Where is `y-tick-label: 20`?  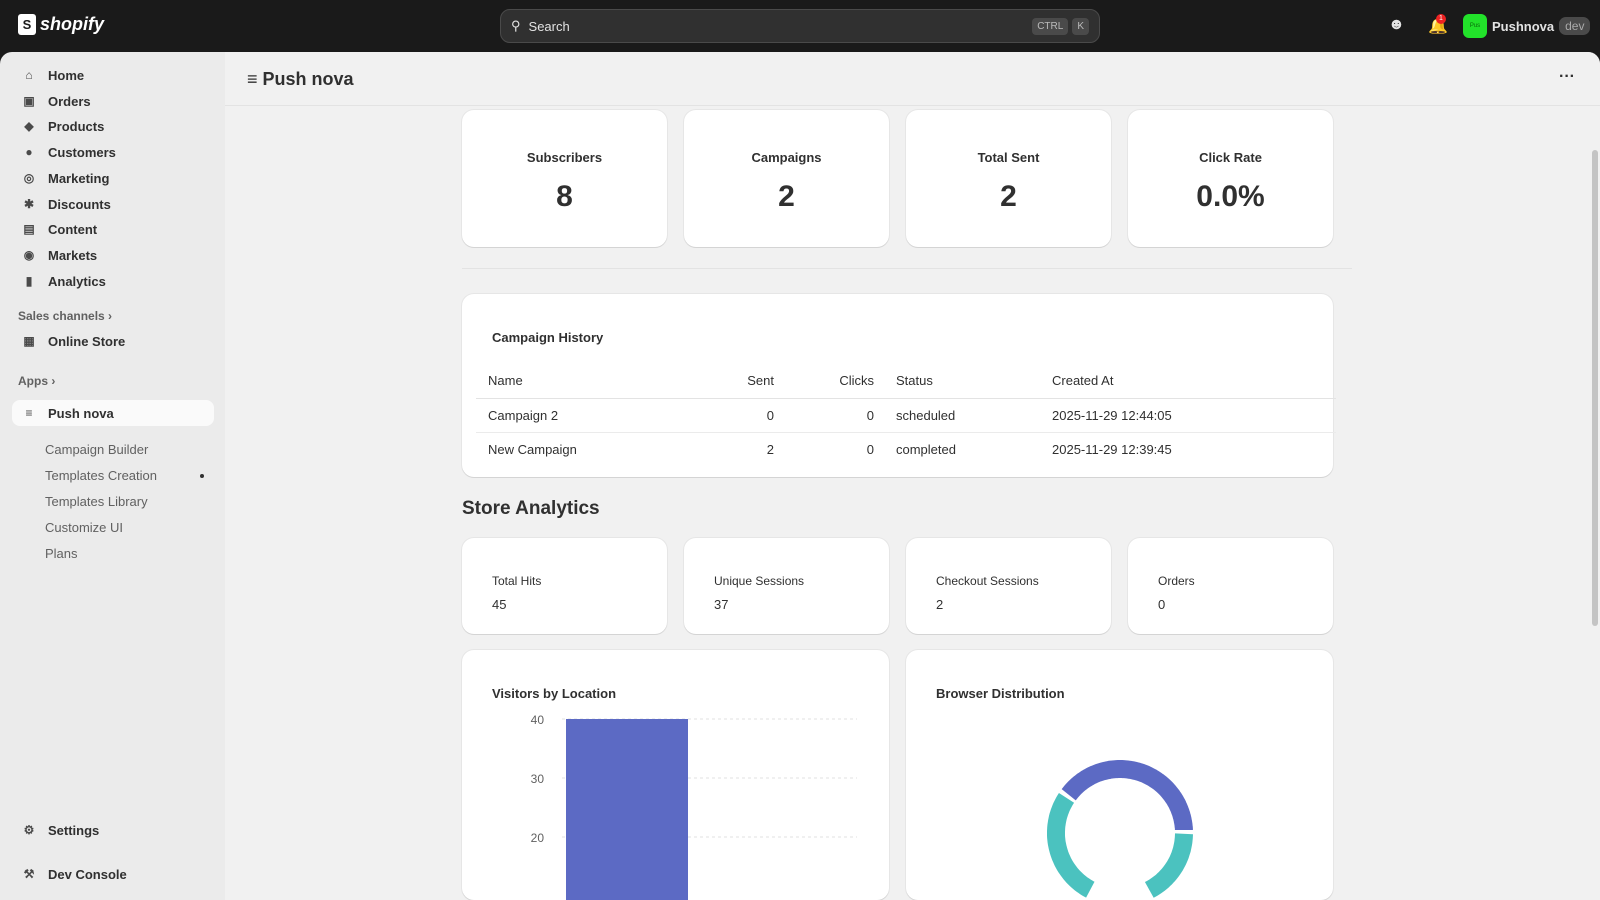
y-tick-label: 20 is located at coordinates (538, 838).